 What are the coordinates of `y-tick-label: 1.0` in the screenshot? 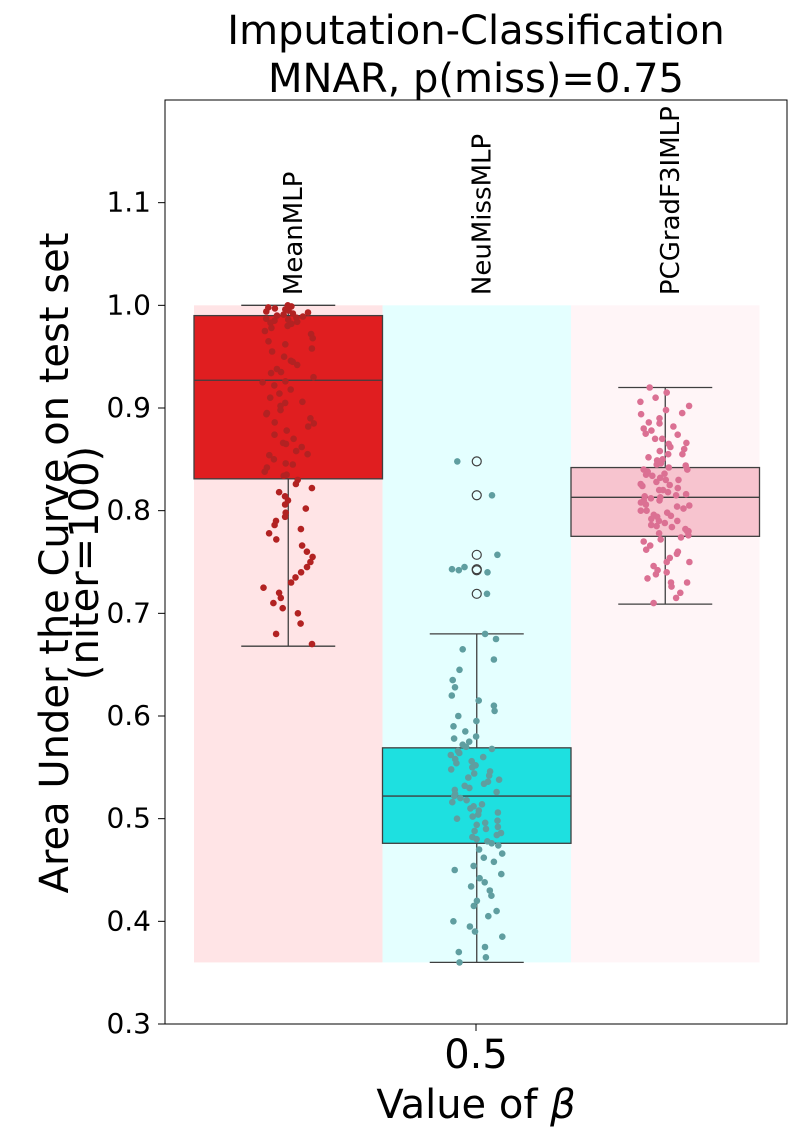 It's located at (128, 304).